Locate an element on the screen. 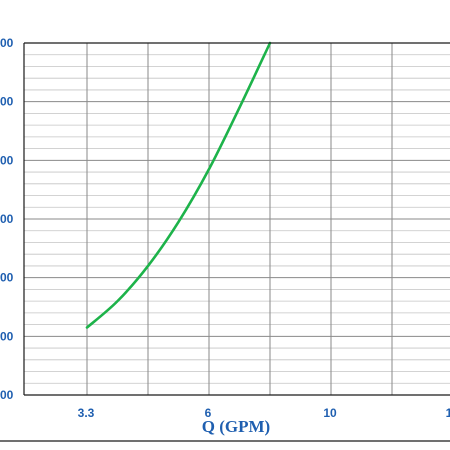  y-tick-labels: 00 00 00 00 00 00 00 is located at coordinates (7, 219).